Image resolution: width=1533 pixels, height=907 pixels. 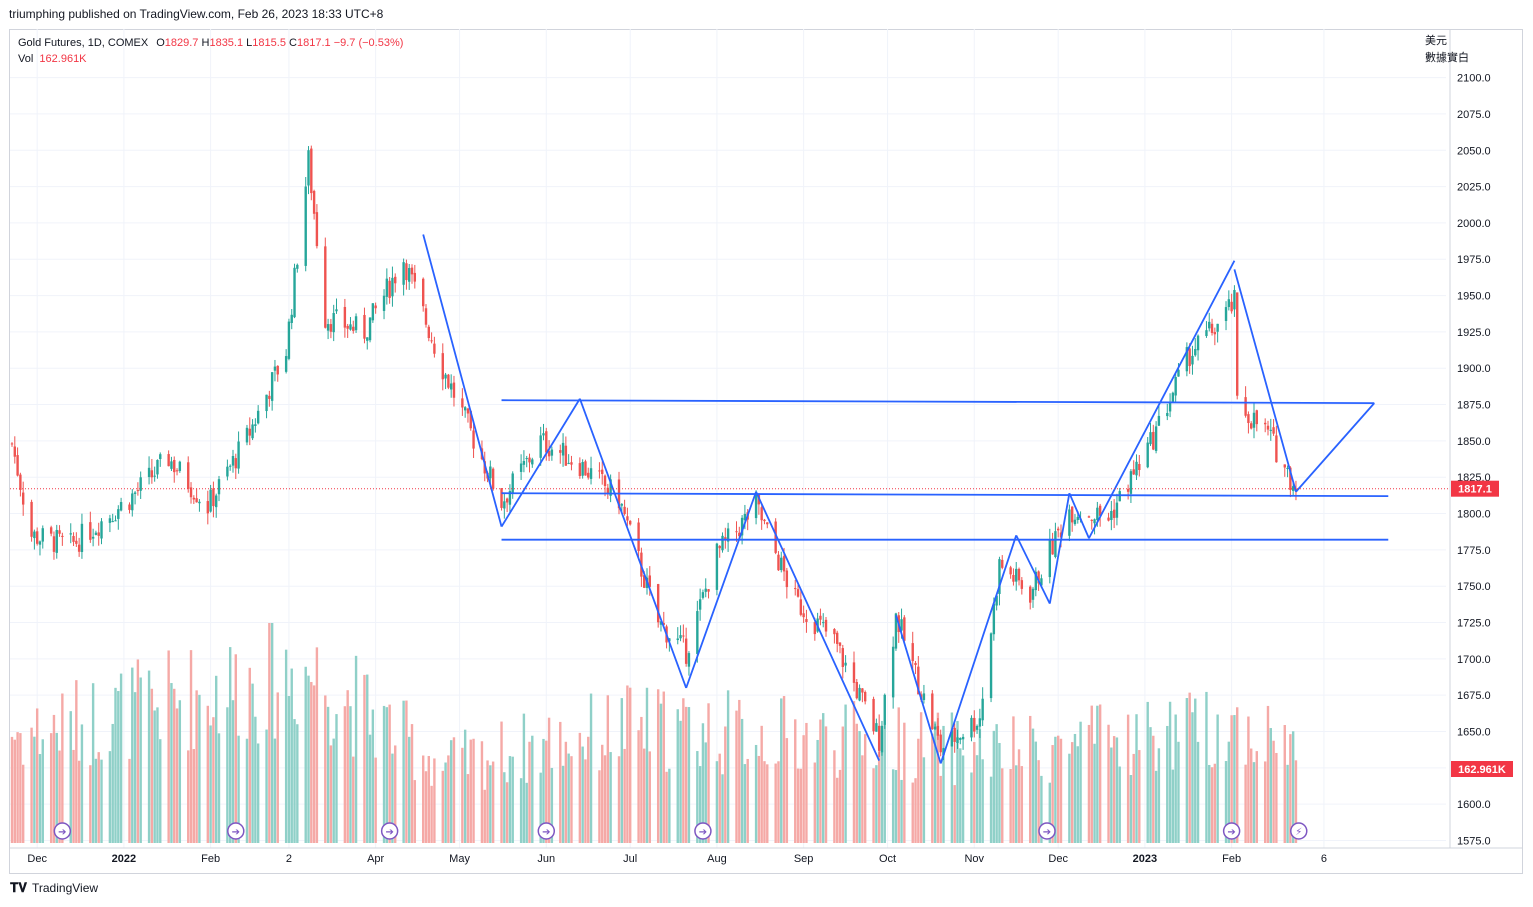 I want to click on legend-low: 1815.5, so click(x=269, y=43).